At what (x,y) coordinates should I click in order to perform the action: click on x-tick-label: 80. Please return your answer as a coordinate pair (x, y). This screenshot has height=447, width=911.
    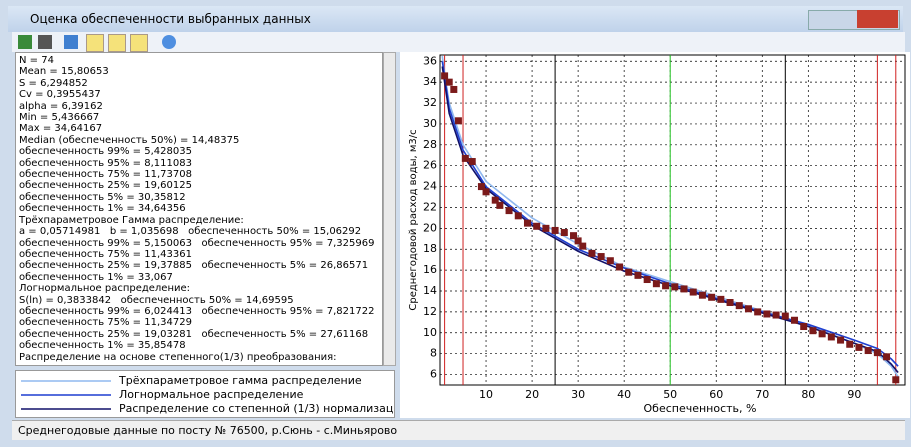
    Looking at the image, I should click on (808, 394).